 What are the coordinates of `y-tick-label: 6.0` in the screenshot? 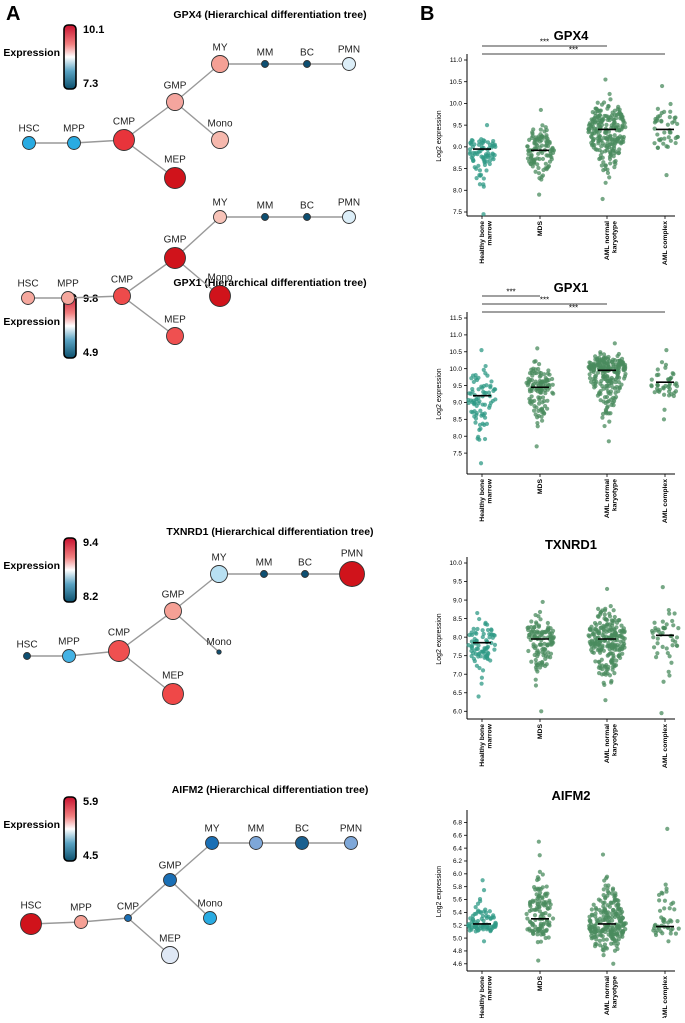 It's located at (457, 874).